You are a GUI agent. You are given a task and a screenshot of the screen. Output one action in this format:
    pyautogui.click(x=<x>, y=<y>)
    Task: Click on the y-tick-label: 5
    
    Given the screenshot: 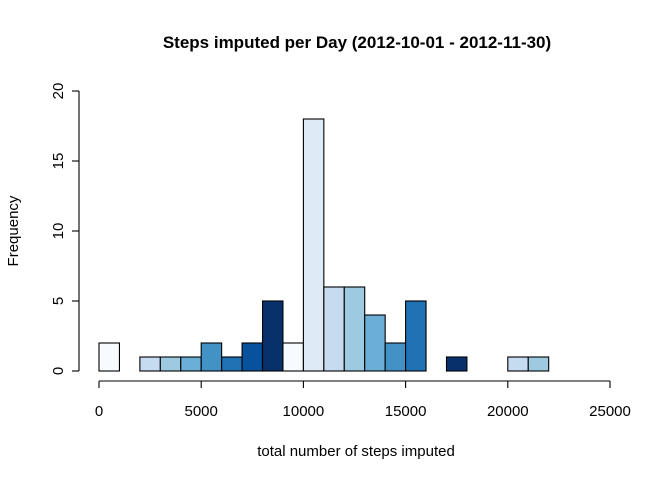 What is the action you would take?
    pyautogui.click(x=58, y=301)
    